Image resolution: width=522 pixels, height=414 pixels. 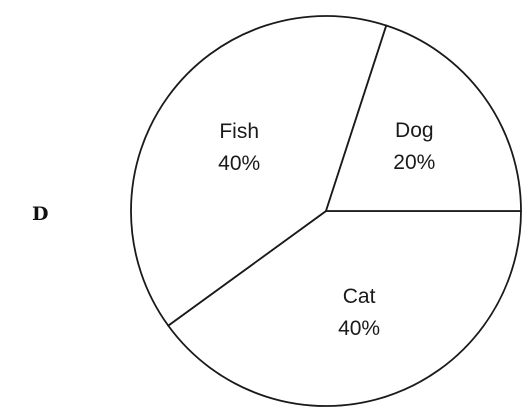 What do you see at coordinates (239, 163) in the screenshot?
I see `slice-value-fish: 40%` at bounding box center [239, 163].